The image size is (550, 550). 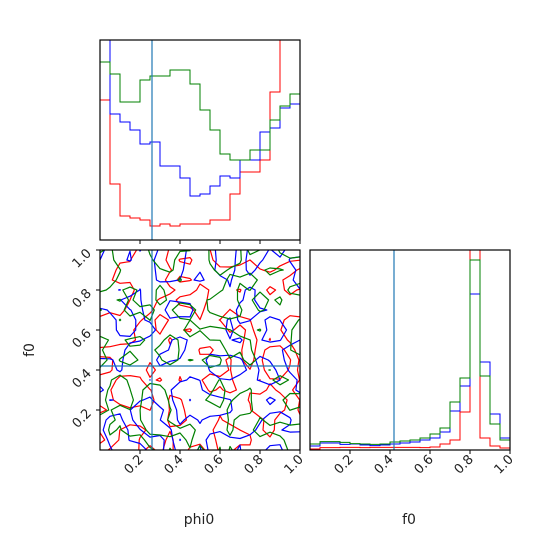 I want to click on contour-ytick-label: 0.4, so click(x=82, y=378).